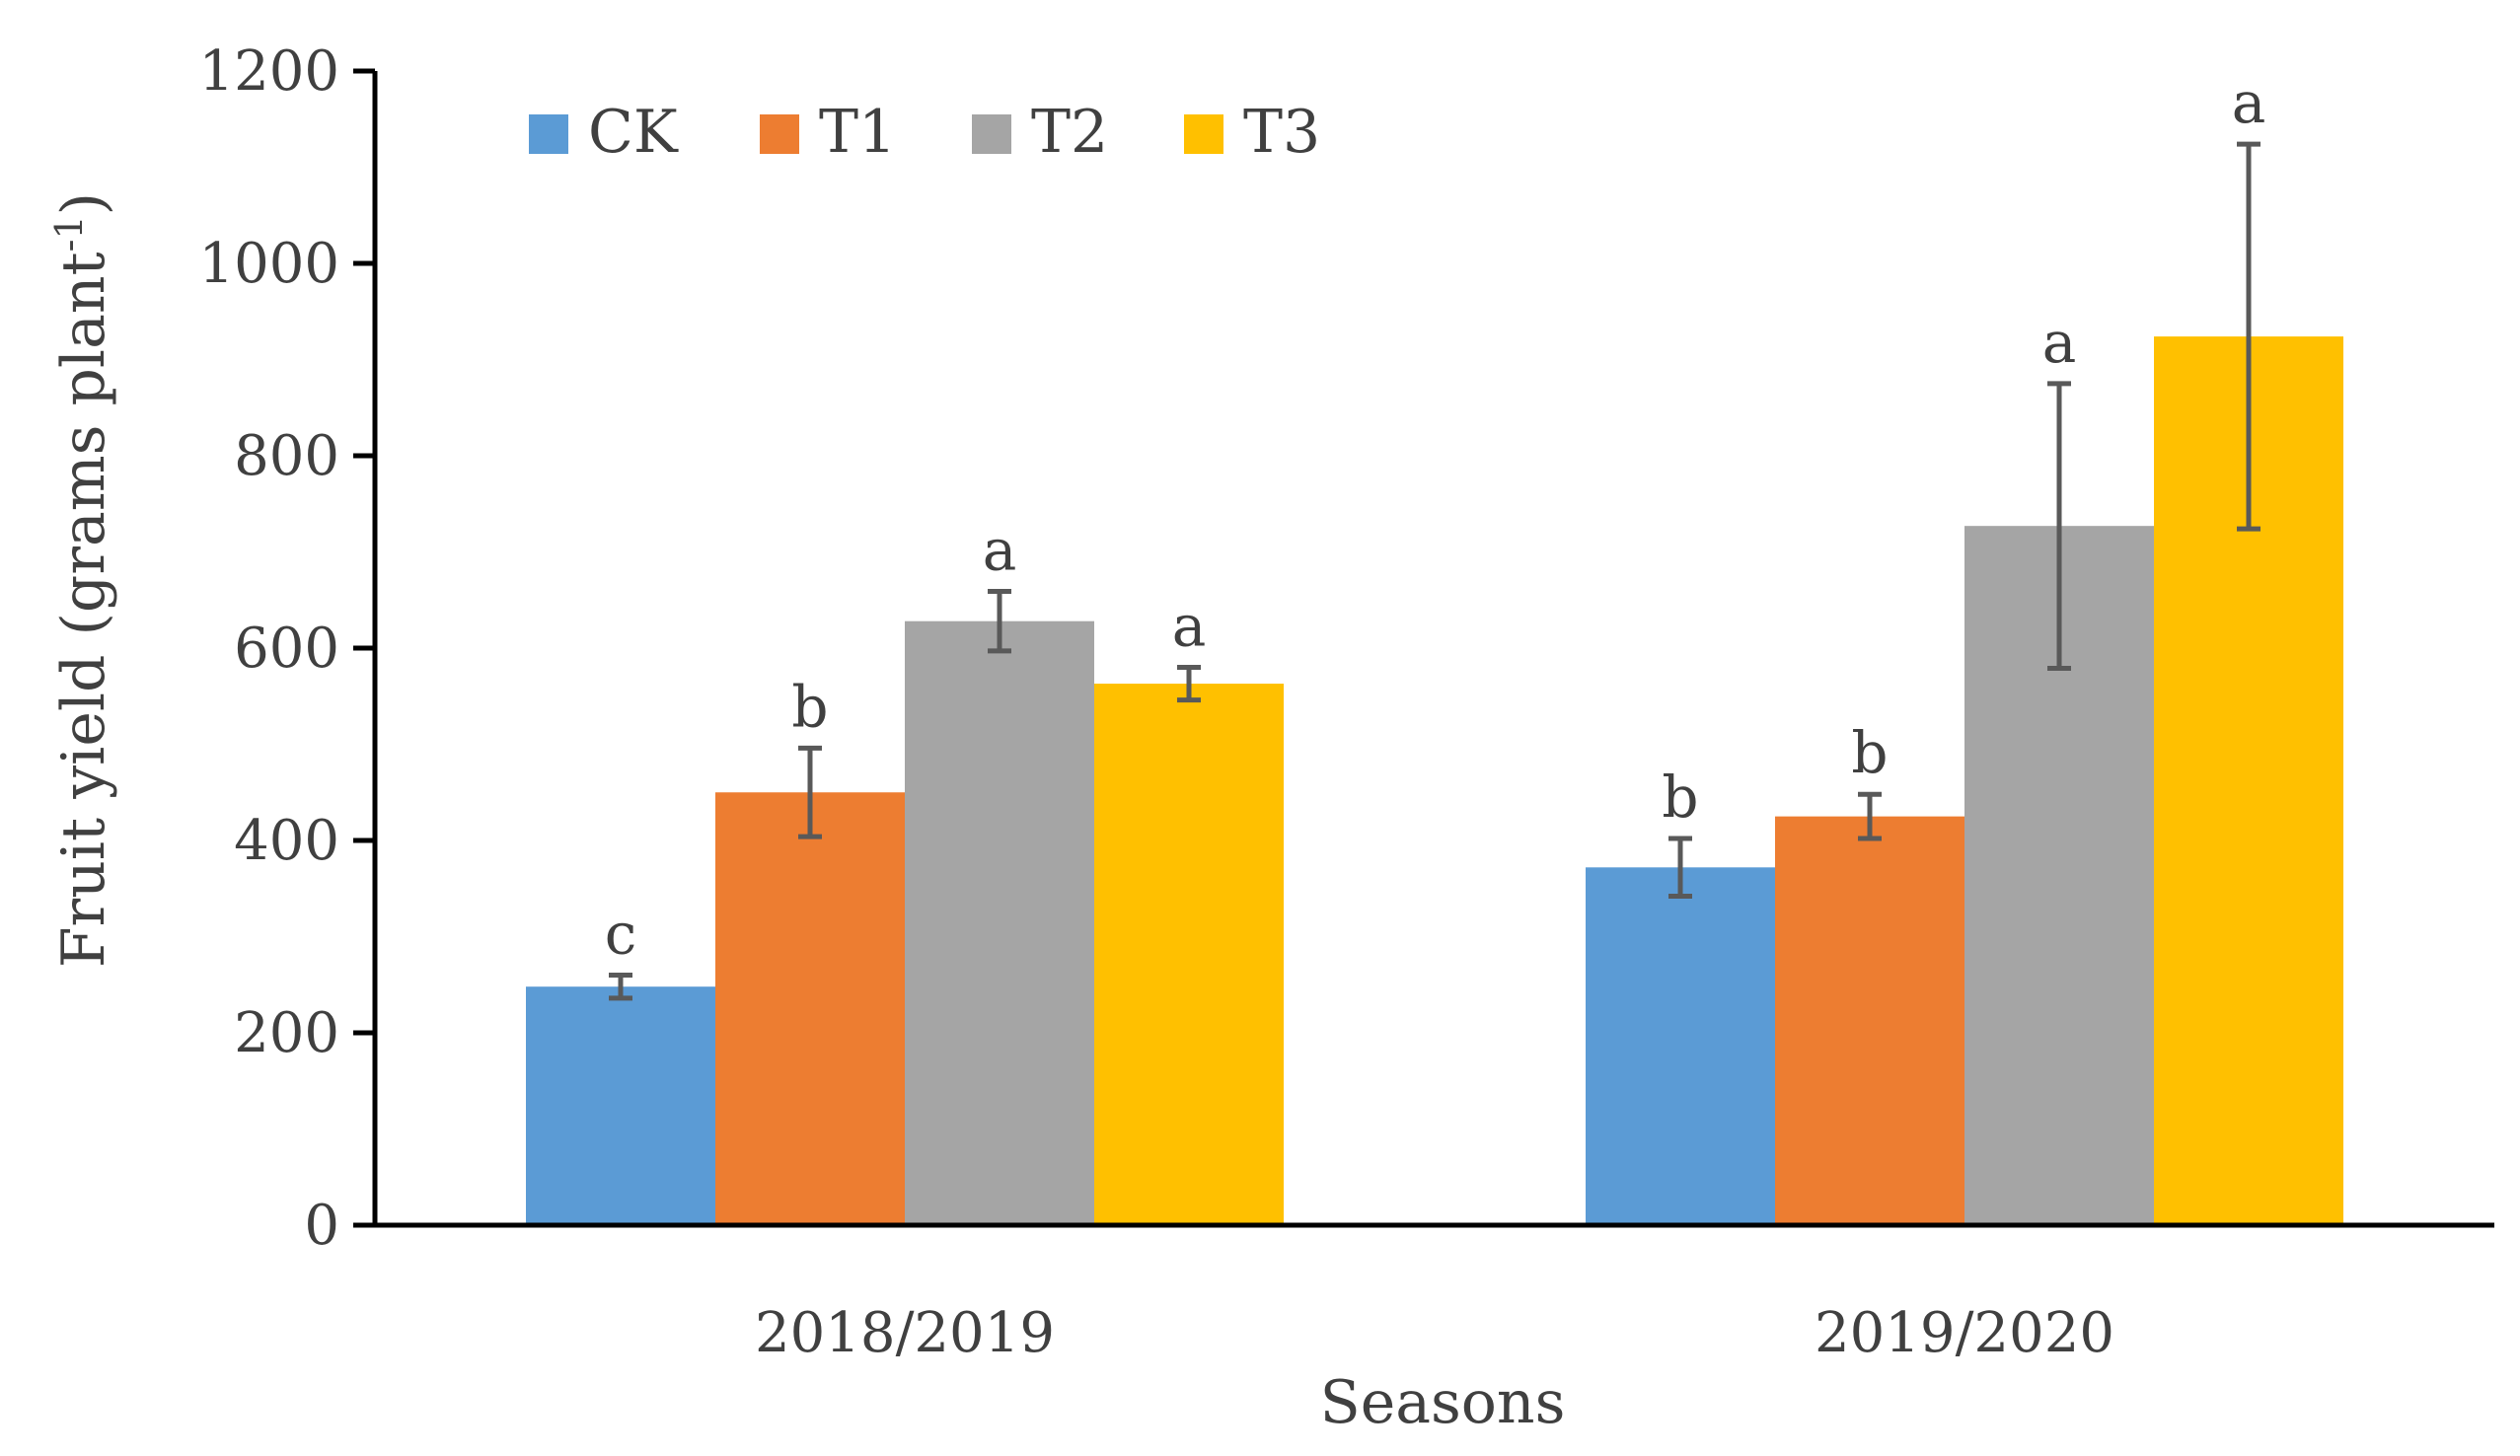 This screenshot has height=1456, width=2520. I want to click on significance-label-CK-1: b, so click(1680, 797).